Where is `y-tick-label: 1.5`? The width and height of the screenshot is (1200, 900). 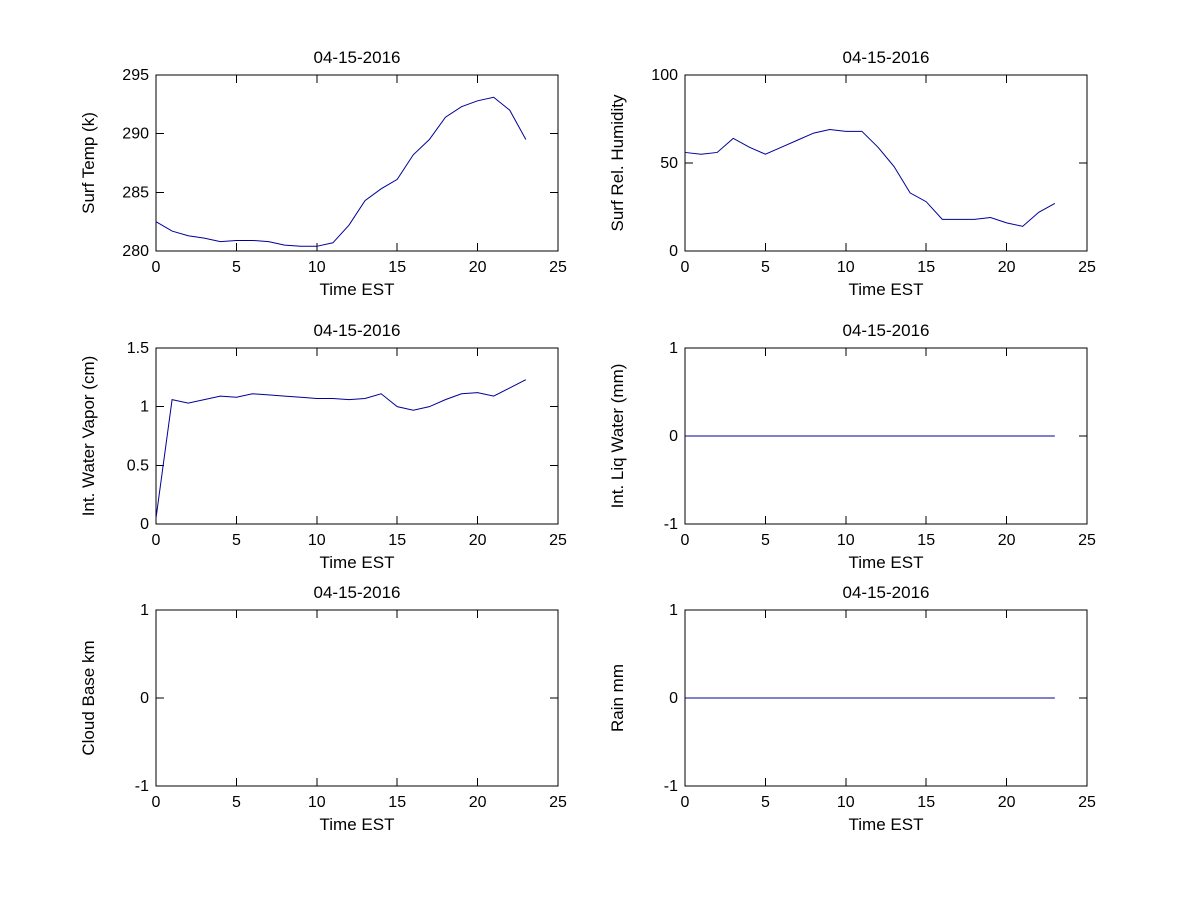
y-tick-label: 1.5 is located at coordinates (138, 348).